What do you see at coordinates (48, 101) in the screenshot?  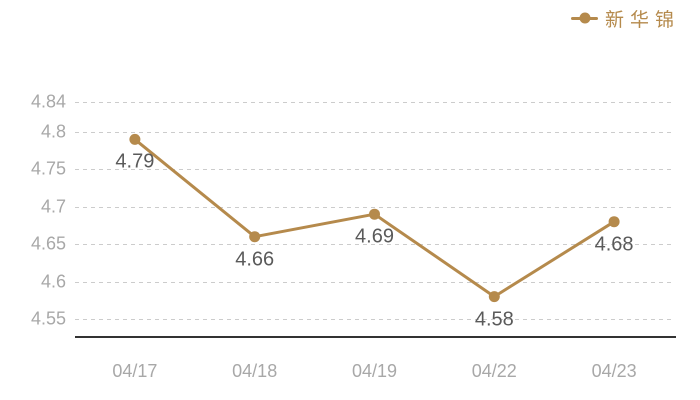 I see `y-axis-tick-label: 4.84` at bounding box center [48, 101].